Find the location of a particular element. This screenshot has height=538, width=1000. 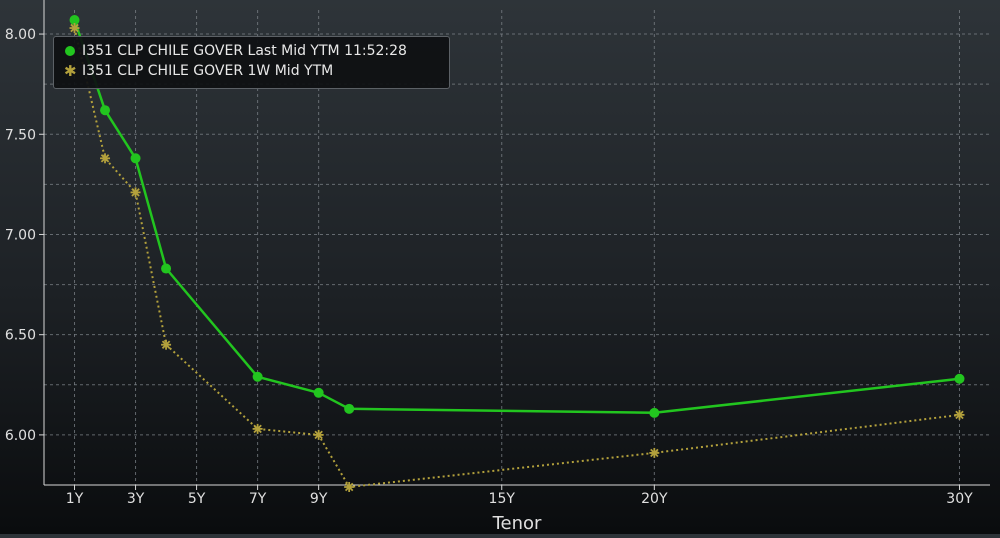

x-axis-title: Tenor is located at coordinates (517, 523).